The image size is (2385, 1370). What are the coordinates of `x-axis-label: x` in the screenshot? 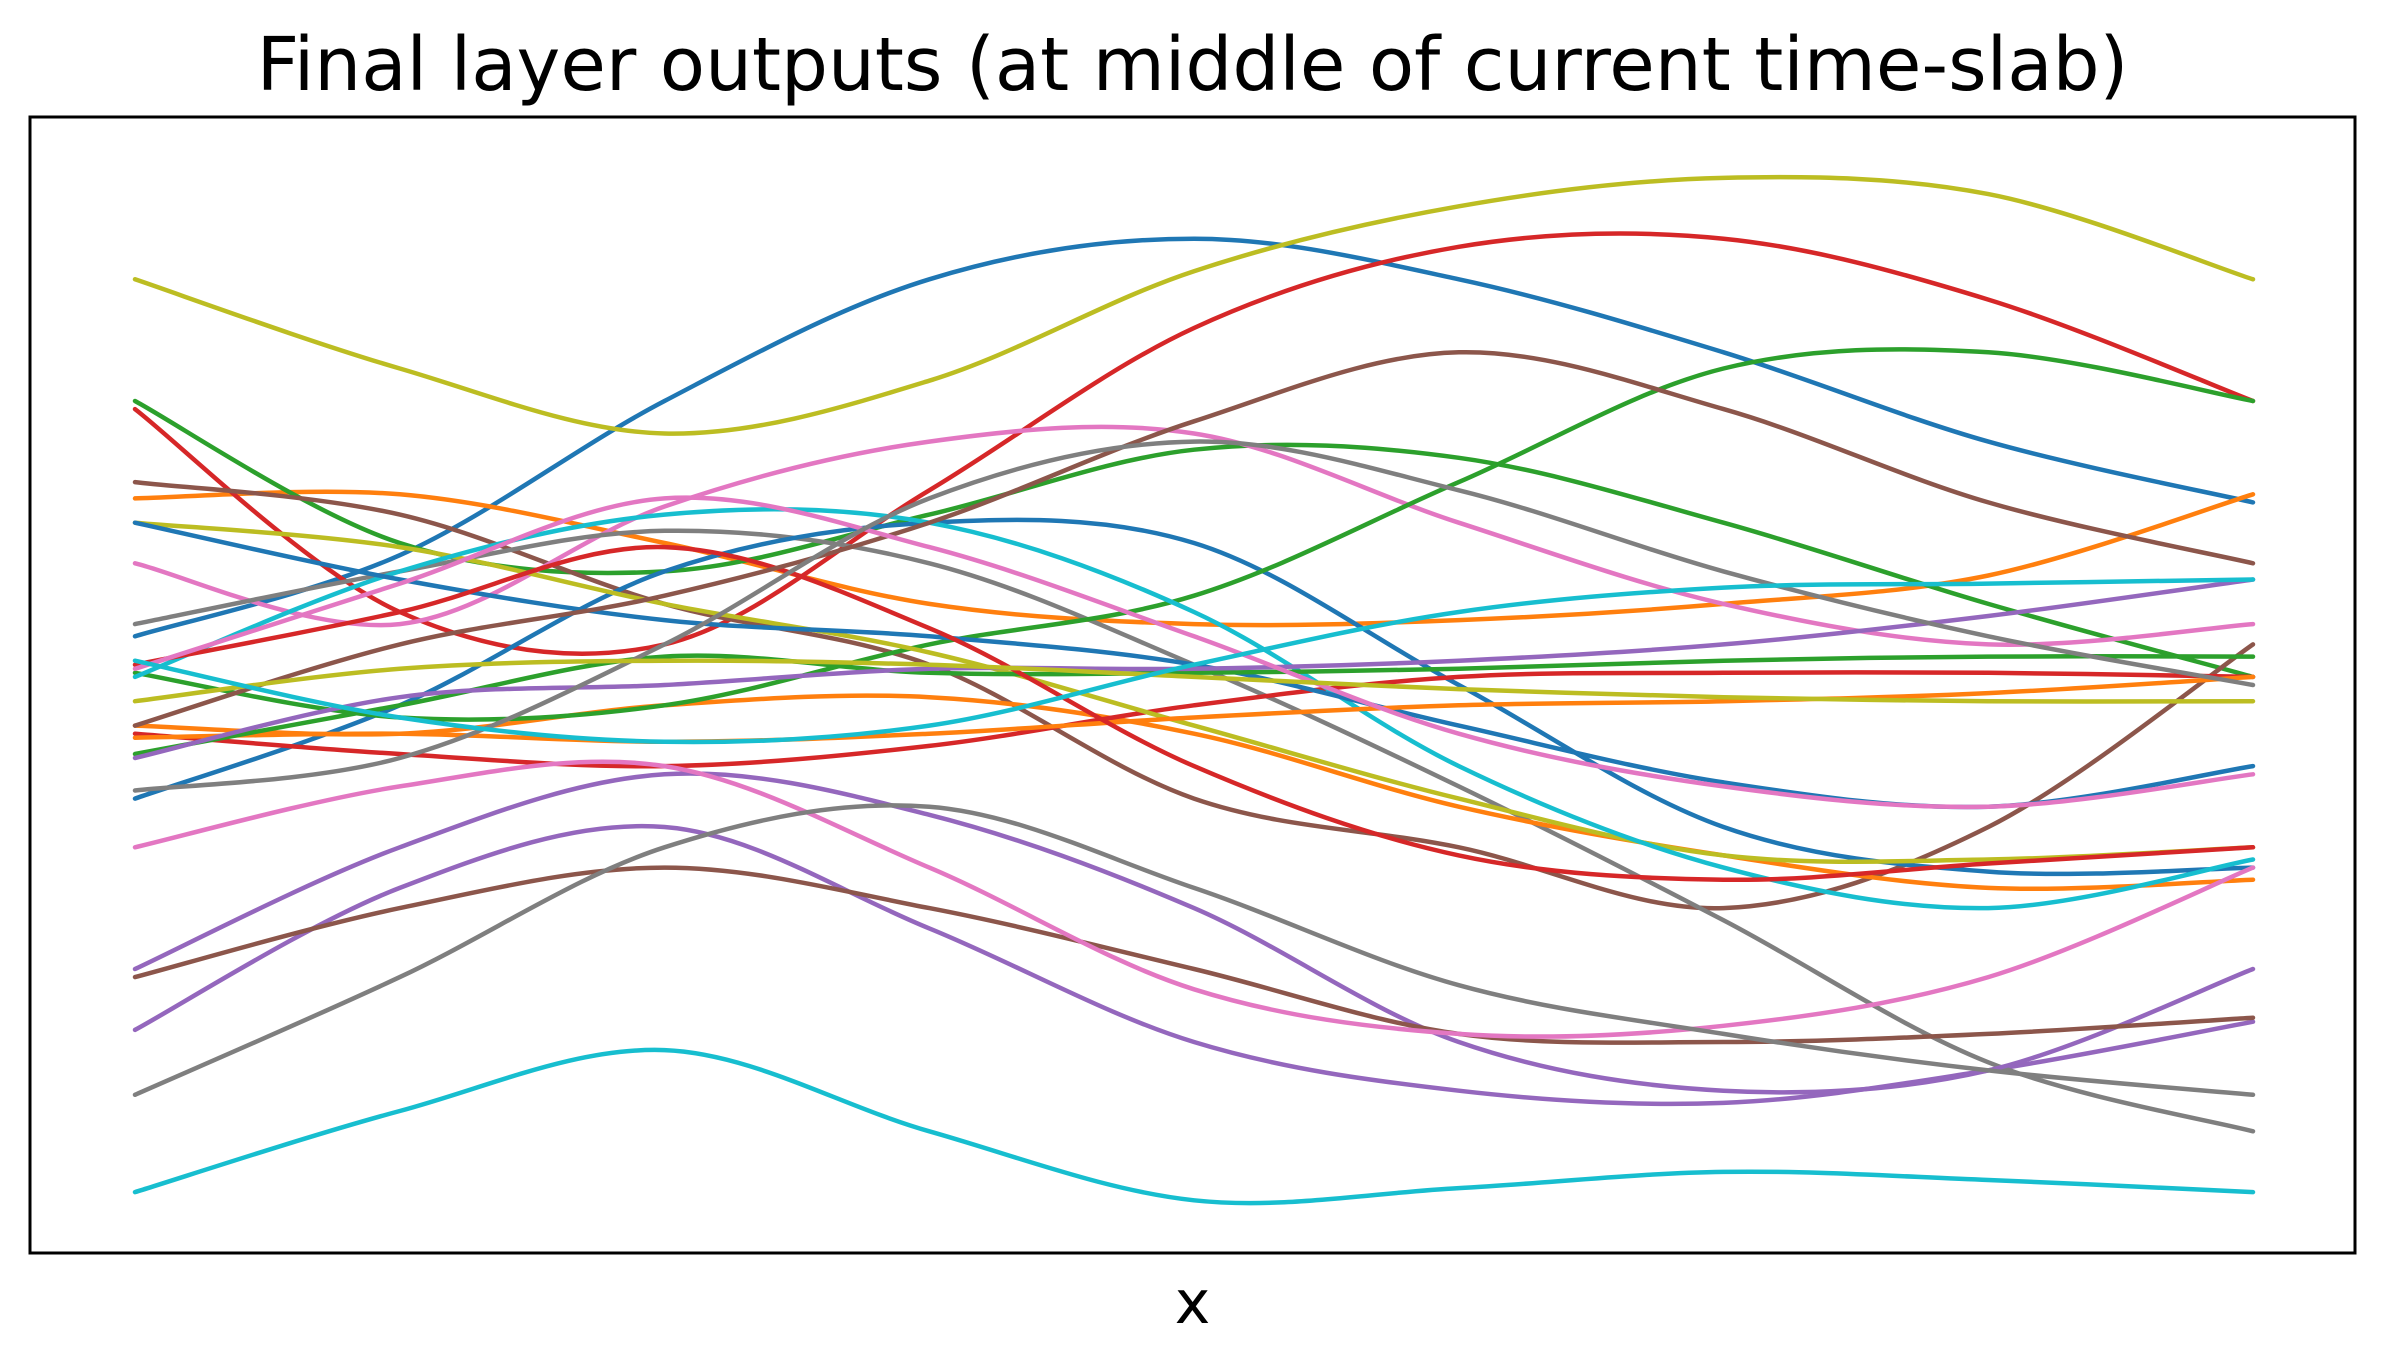 It's located at (1192, 1303).